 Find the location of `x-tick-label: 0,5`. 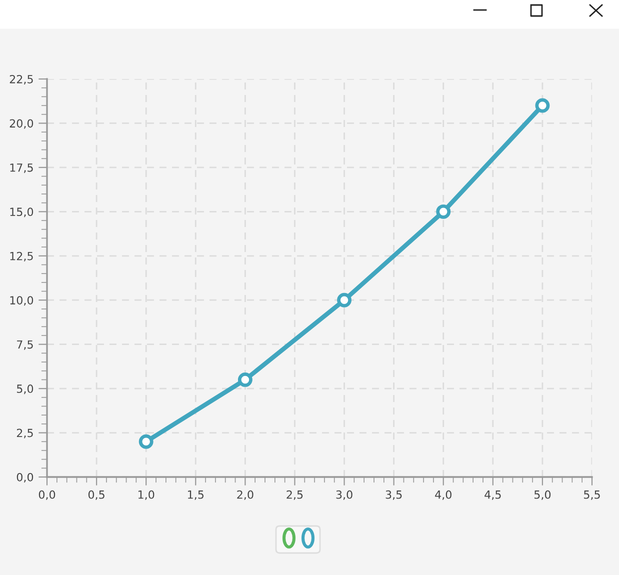

x-tick-label: 0,5 is located at coordinates (96, 495).